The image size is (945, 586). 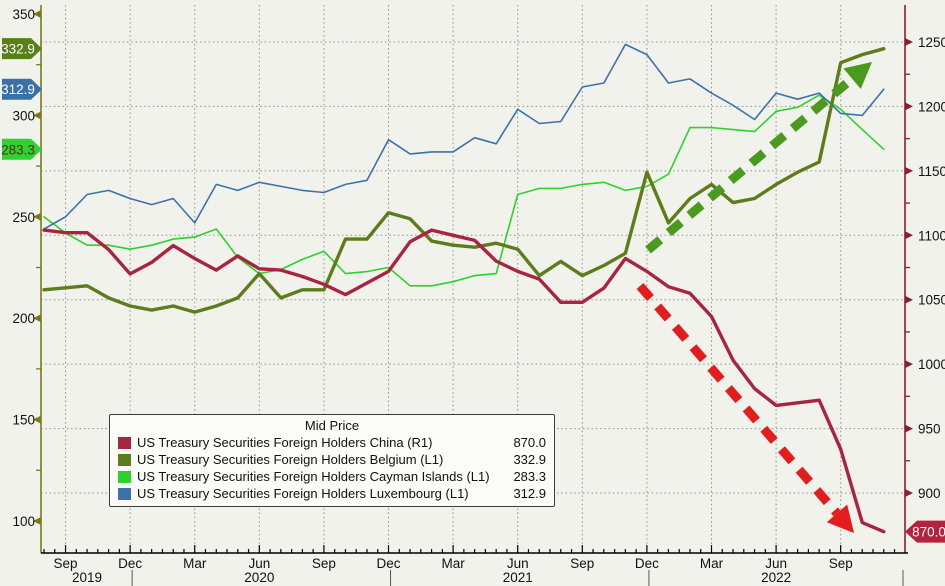 What do you see at coordinates (518, 577) in the screenshot?
I see `year-label: 2021` at bounding box center [518, 577].